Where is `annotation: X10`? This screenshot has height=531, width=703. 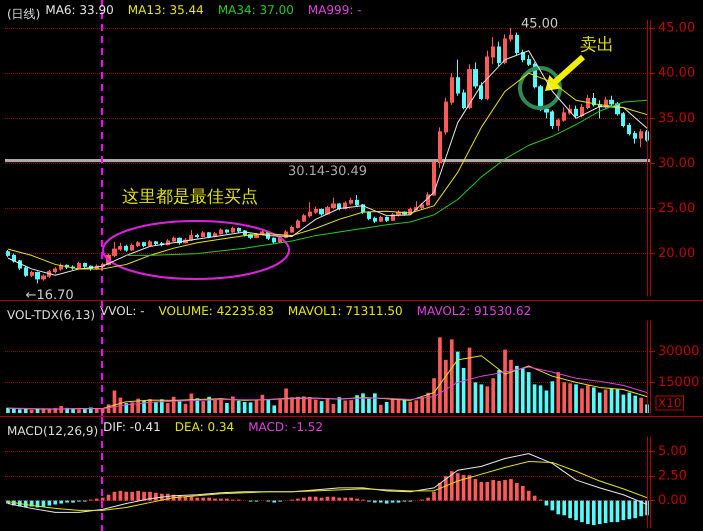
annotation: X10 is located at coordinates (670, 403).